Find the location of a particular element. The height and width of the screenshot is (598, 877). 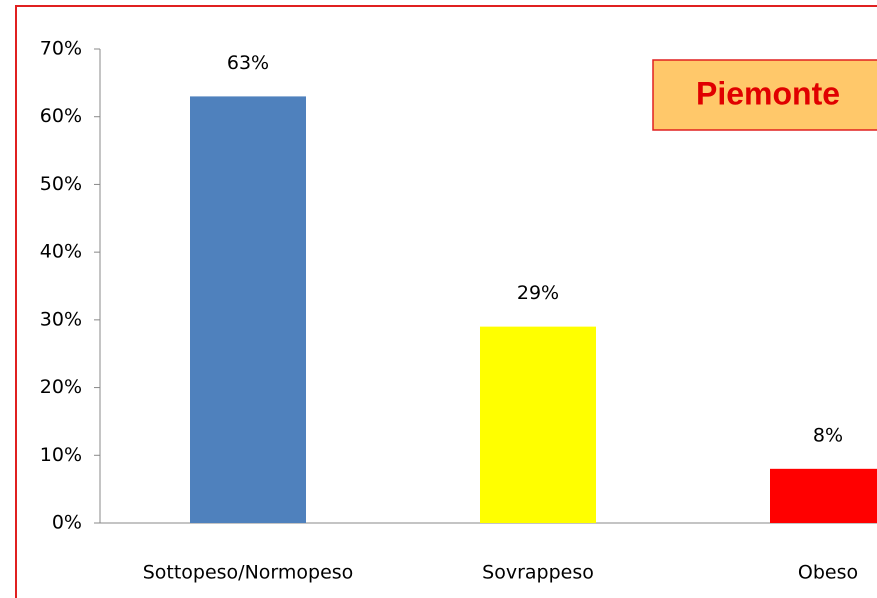

annotation: Piemonte is located at coordinates (768, 93).